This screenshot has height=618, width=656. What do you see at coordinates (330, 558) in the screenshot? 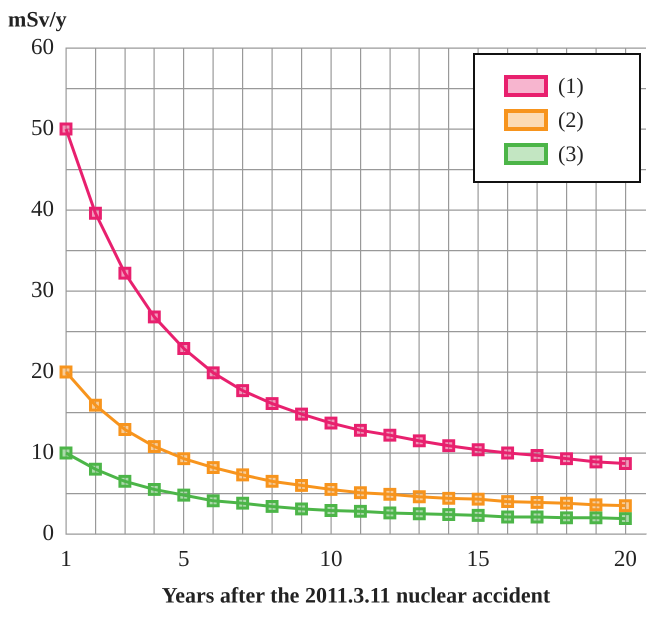
I see `x-tick-label: 10` at bounding box center [330, 558].